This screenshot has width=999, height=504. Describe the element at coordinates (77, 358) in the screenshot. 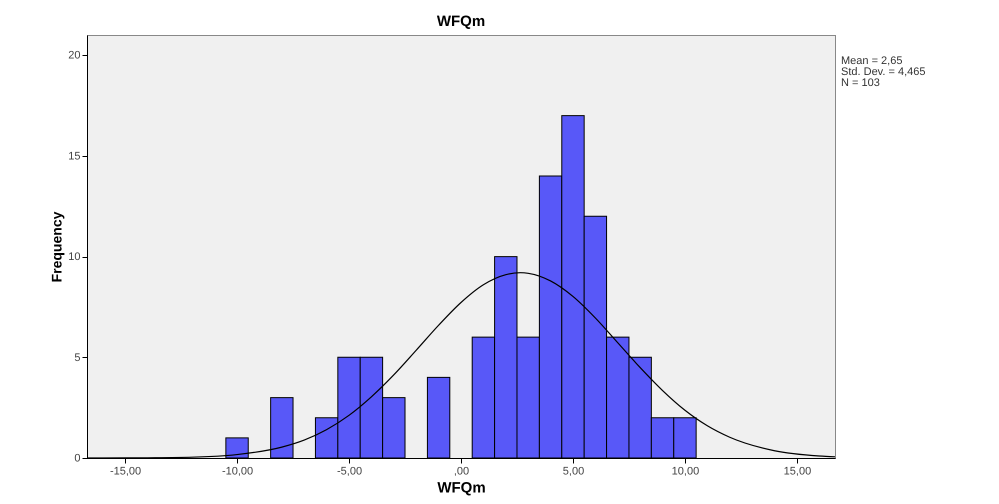

I see `y-tick-label: 5` at that location.